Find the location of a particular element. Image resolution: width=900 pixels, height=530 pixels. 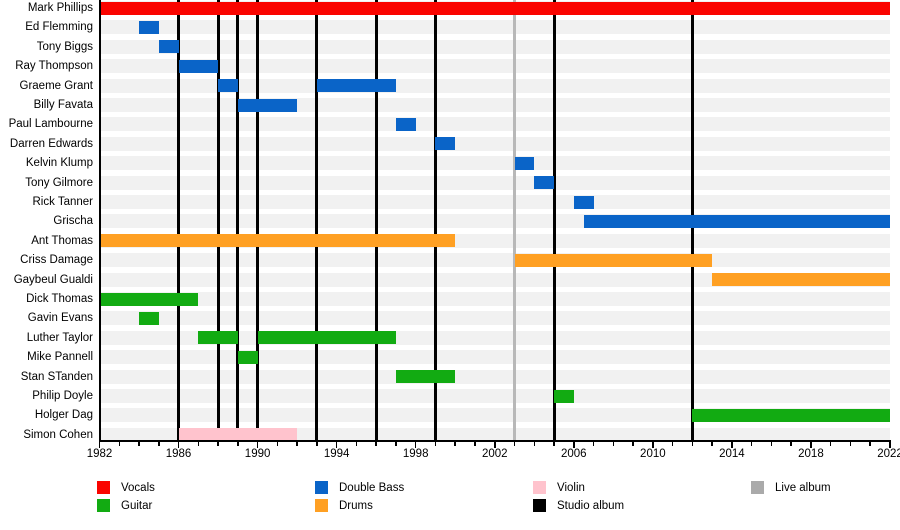

year-label: 2014 is located at coordinates (732, 454).